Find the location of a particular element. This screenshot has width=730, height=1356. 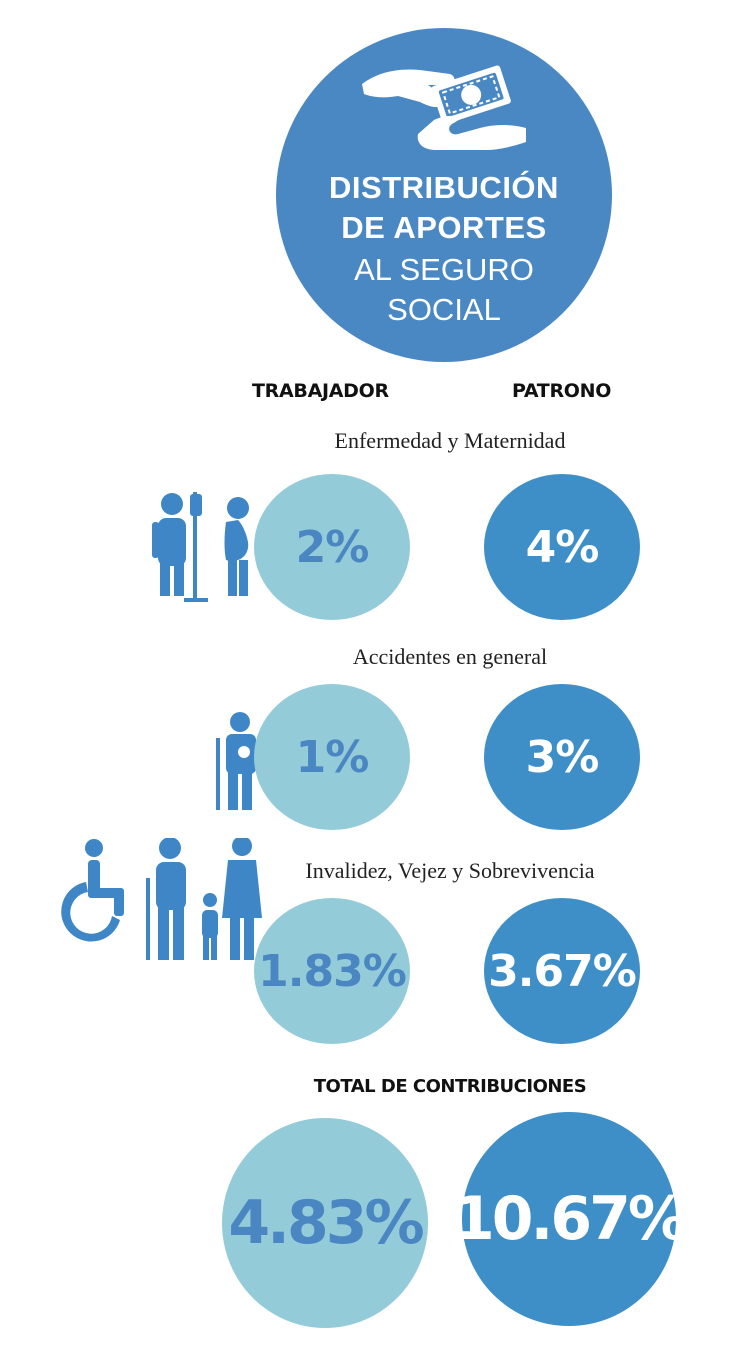

worker-circle-total: 4.83% is located at coordinates (325, 1223).